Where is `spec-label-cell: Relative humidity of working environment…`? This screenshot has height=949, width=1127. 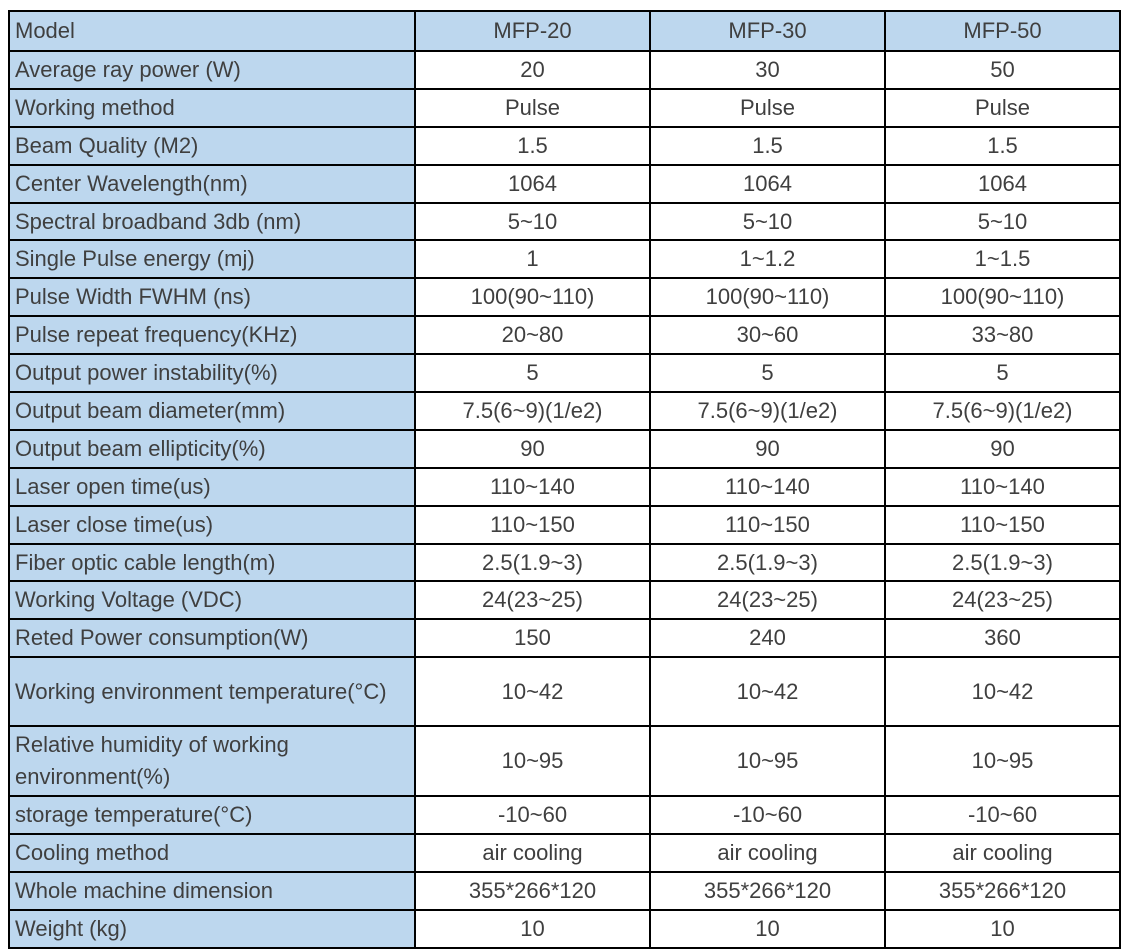 spec-label-cell: Relative humidity of working environment… is located at coordinates (212, 761).